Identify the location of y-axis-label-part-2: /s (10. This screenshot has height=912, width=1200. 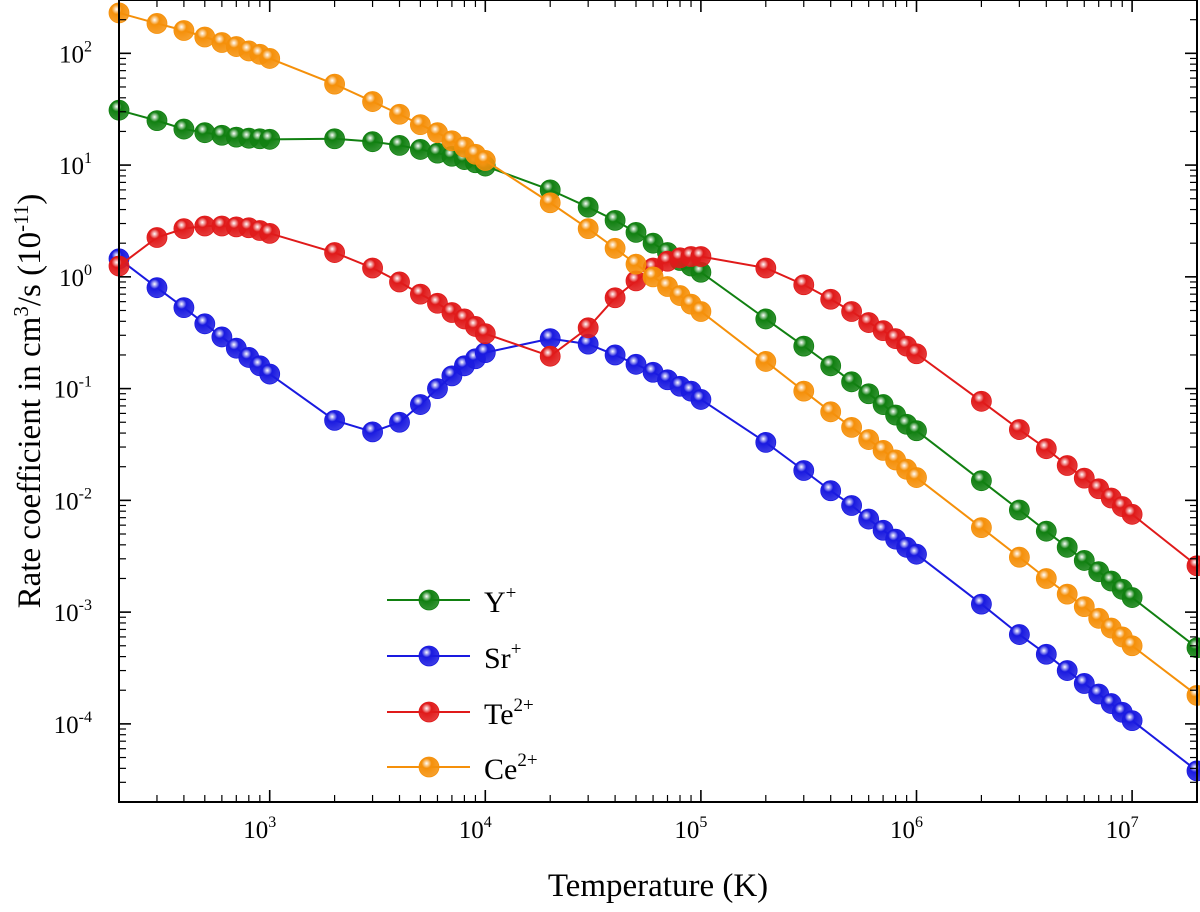
(30, 269).